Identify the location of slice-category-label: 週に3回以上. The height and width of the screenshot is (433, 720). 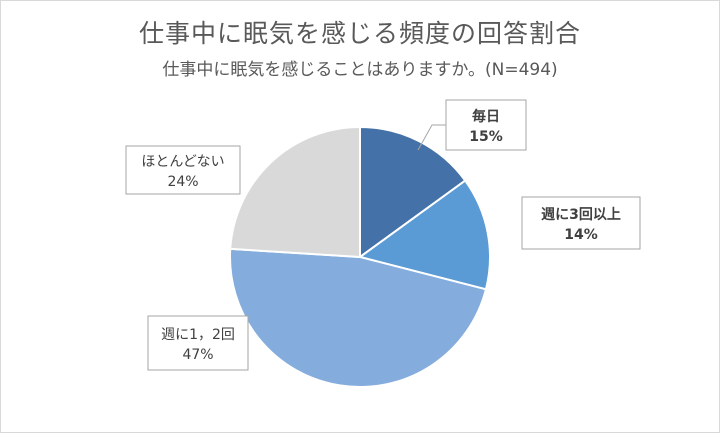
(581, 215).